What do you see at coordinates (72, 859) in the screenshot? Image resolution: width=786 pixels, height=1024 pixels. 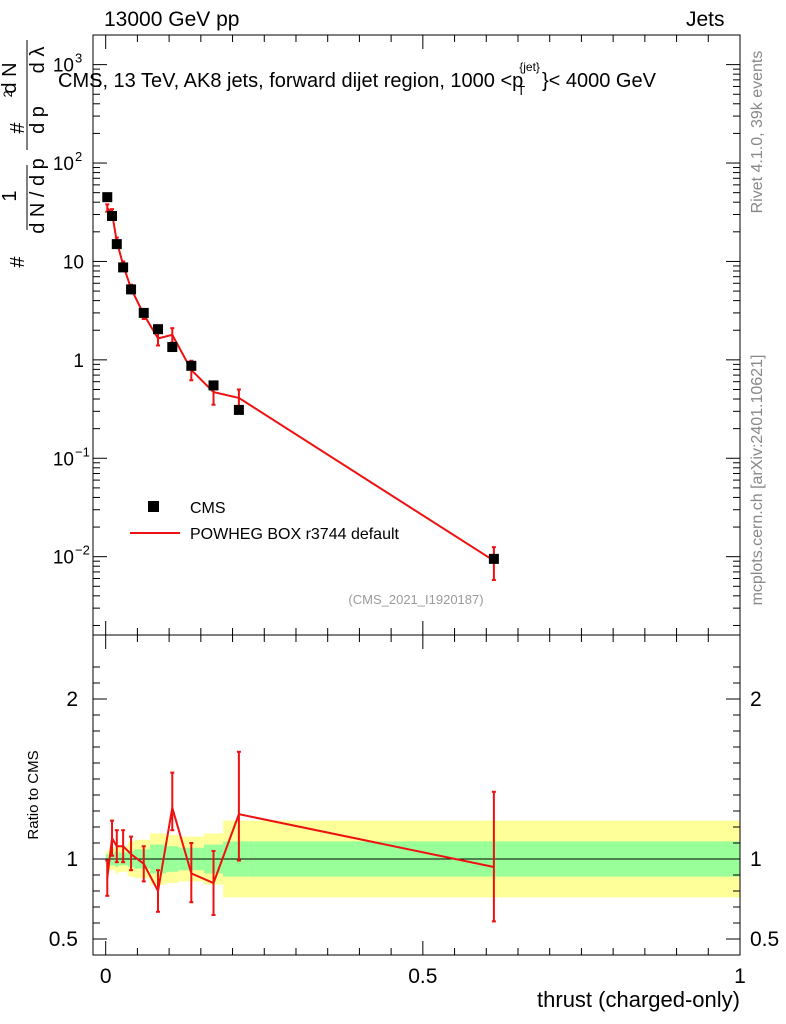 I see `ratio-y-tick-label: 1` at bounding box center [72, 859].